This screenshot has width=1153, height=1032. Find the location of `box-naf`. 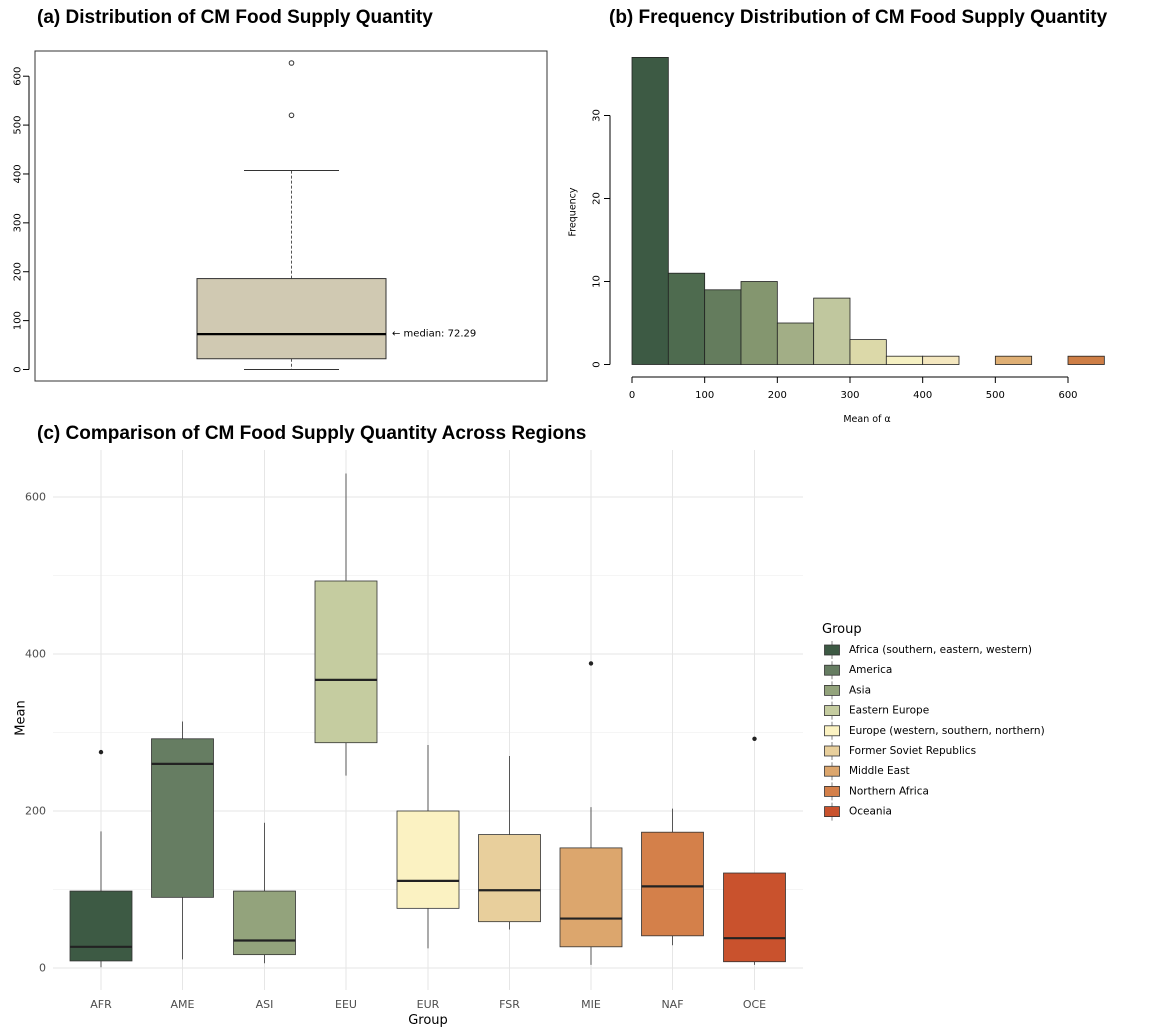

box-naf is located at coordinates (672, 884).